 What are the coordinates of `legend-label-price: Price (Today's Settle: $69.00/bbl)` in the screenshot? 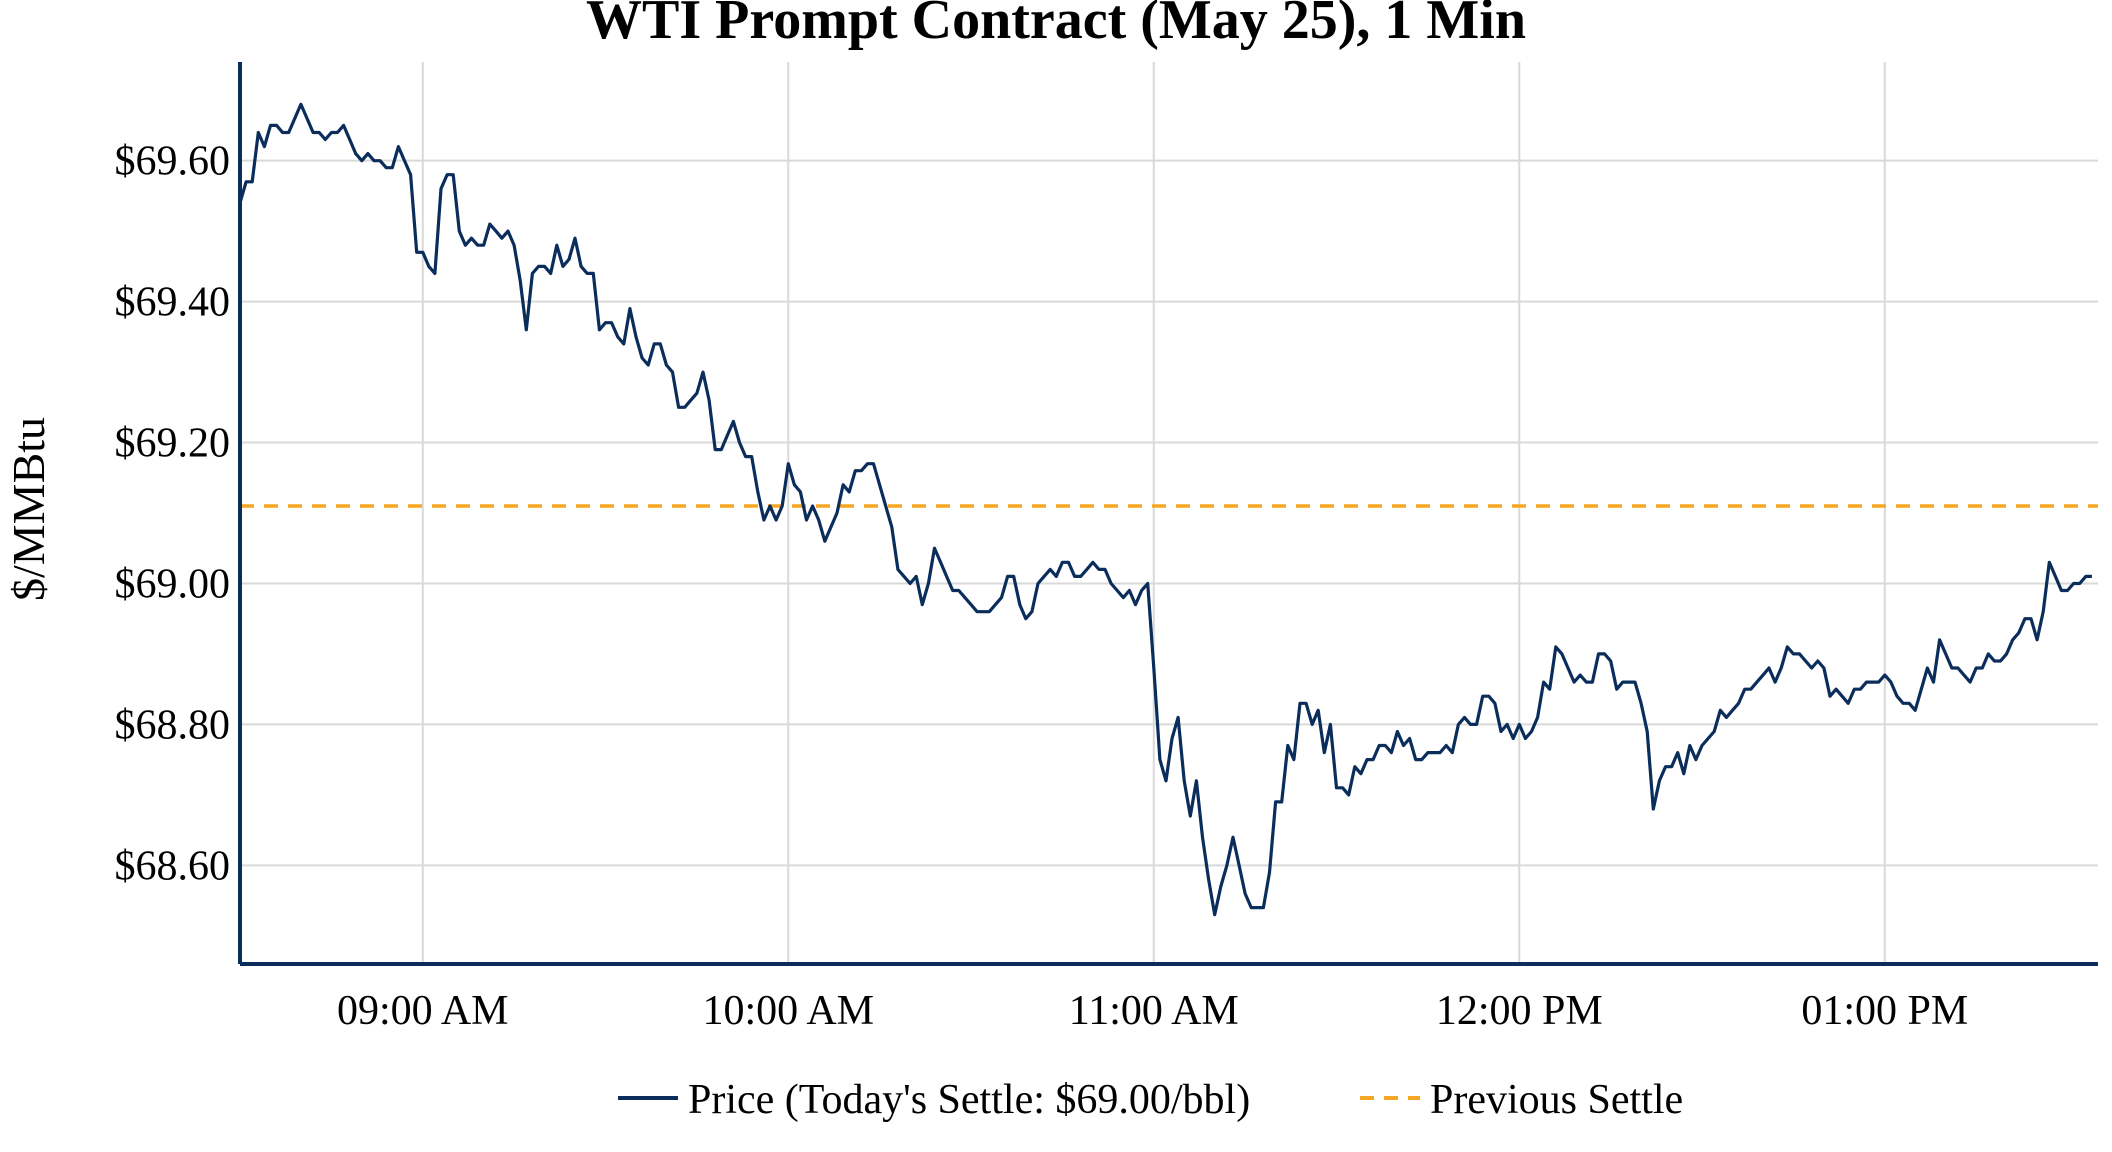 It's located at (969, 1100).